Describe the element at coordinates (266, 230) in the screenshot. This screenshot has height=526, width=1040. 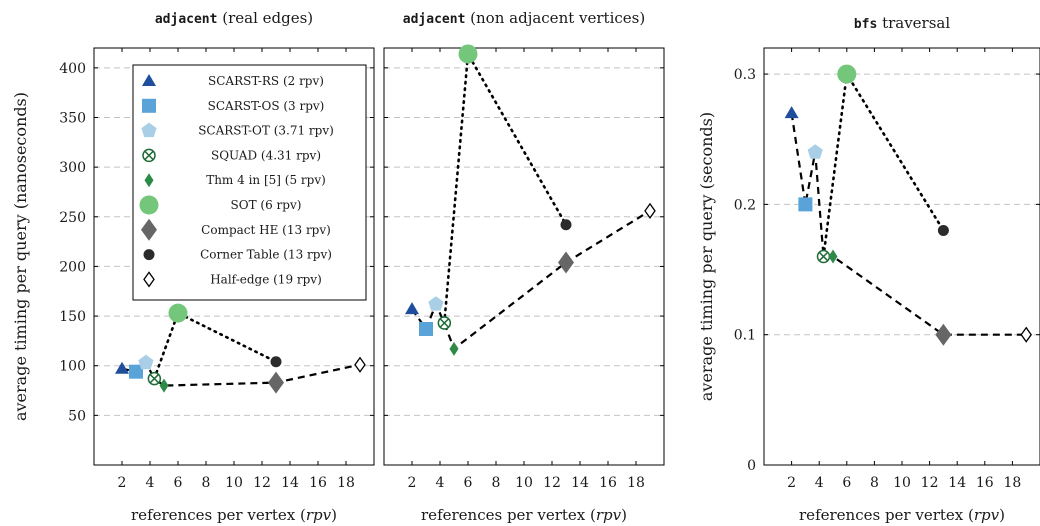
I see `legend-entry-label: Compact HE (13 rpv)` at that location.